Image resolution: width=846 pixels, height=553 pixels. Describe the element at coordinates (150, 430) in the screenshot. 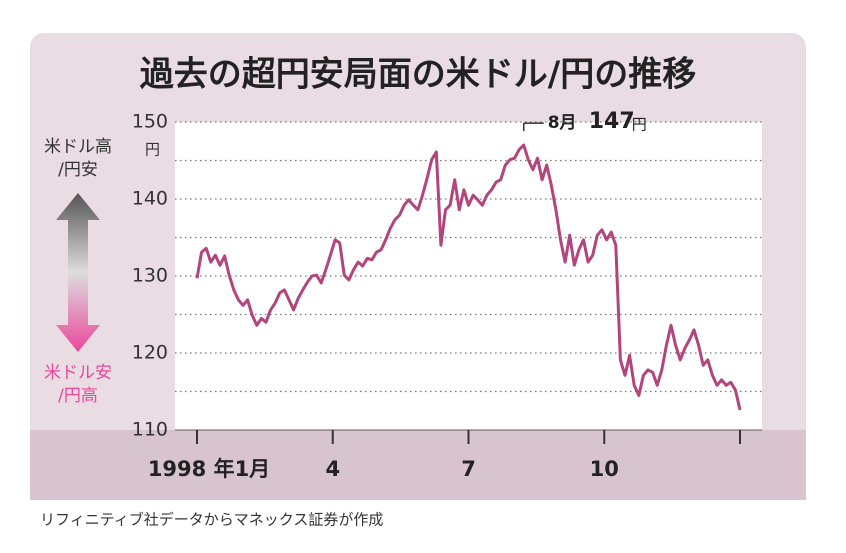

I see `y-tick-label: 110` at that location.